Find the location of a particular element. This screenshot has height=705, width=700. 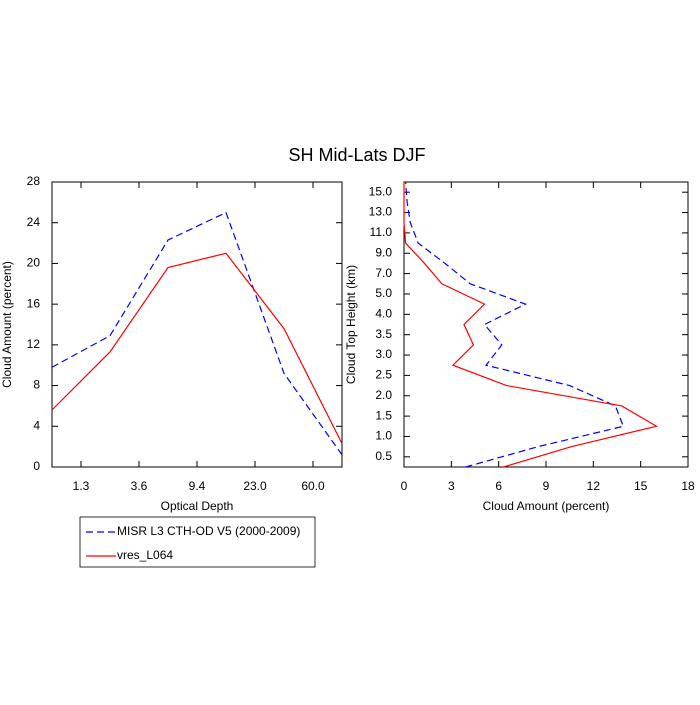

x-tick-label: 60.0 is located at coordinates (313, 486).